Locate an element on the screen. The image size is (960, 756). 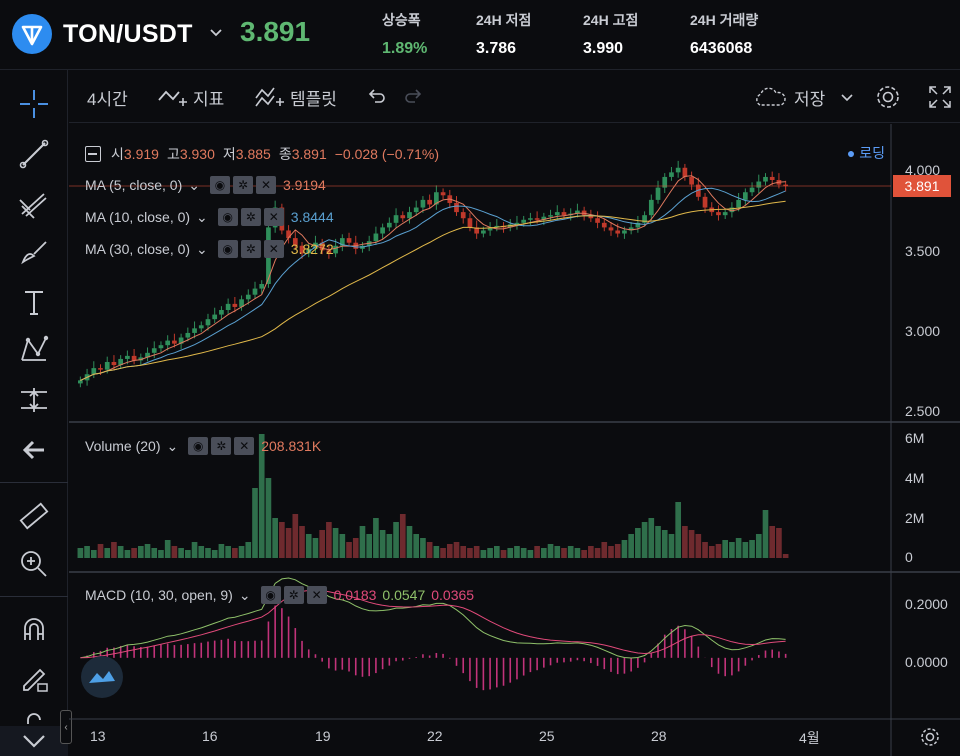
chevron-down-icon is located at coordinates (216, 32).